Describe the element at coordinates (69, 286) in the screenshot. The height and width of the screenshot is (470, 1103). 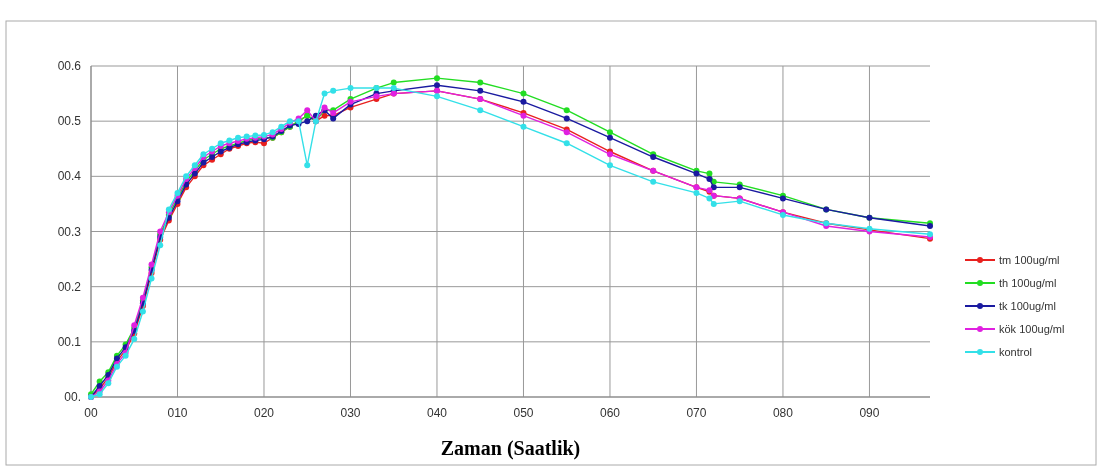
I see `y-tick-label: 00.2` at that location.